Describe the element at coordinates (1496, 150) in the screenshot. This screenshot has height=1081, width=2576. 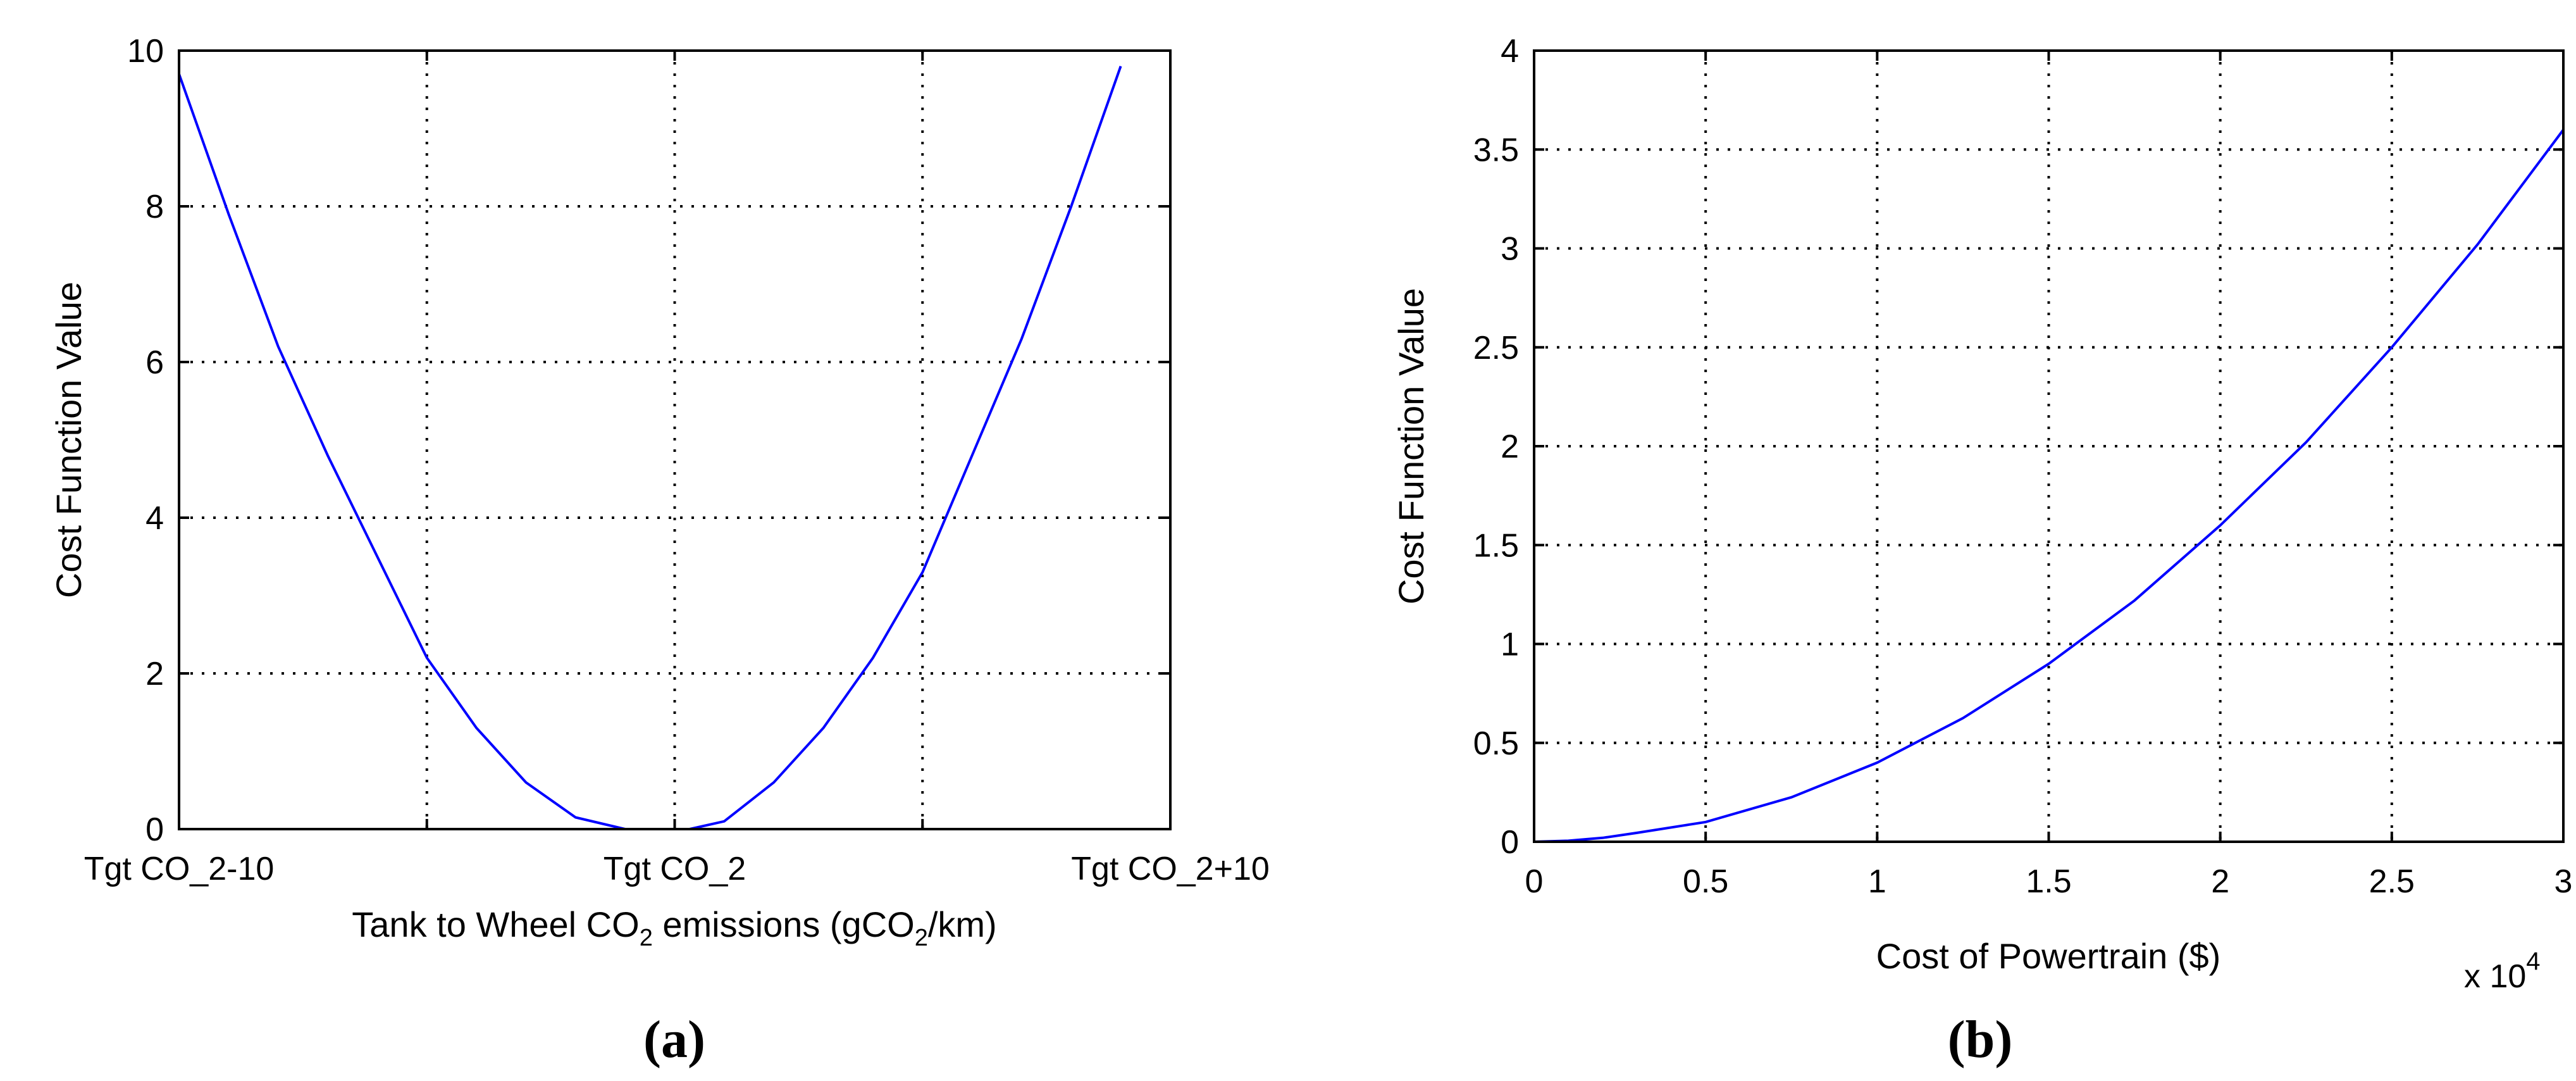
I see `y-tick-label: 3.5` at that location.